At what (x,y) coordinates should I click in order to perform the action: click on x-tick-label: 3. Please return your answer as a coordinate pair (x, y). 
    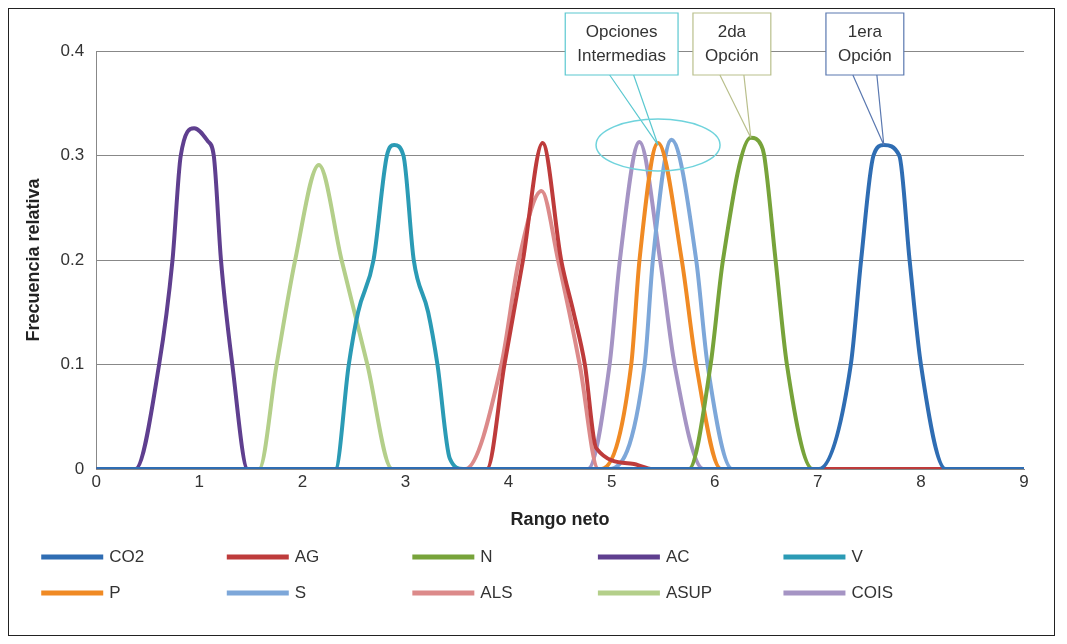
    Looking at the image, I should click on (405, 481).